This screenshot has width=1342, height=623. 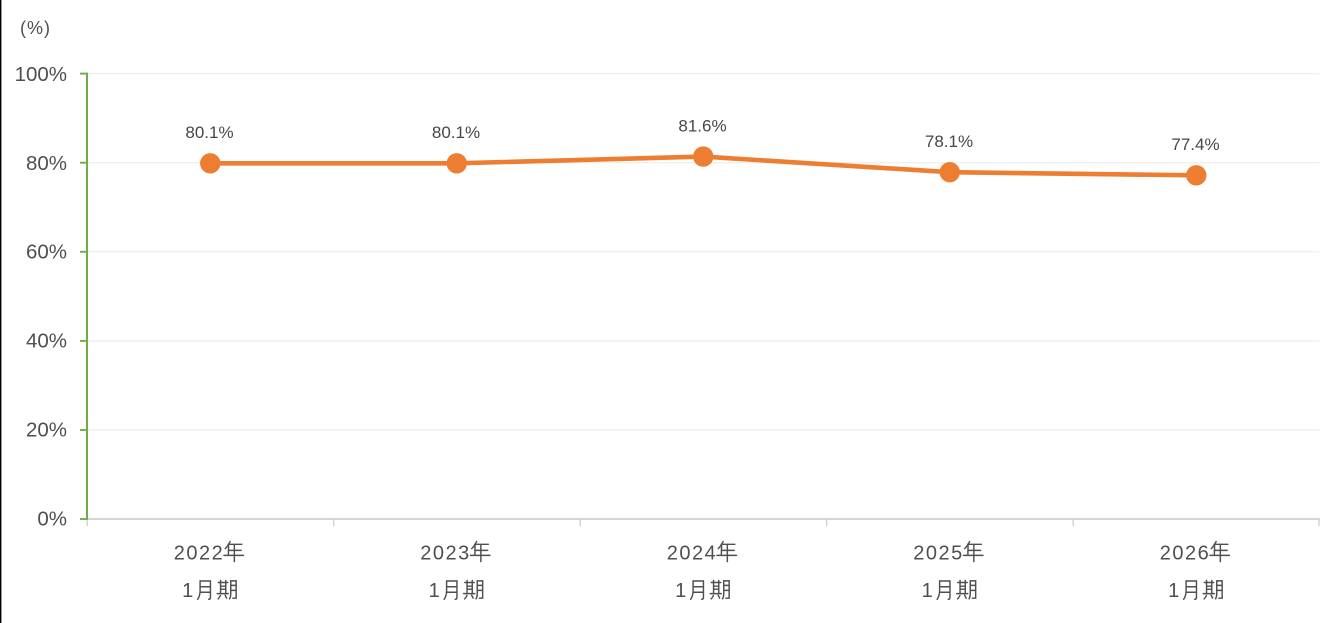 What do you see at coordinates (938, 553) in the screenshot?
I see `svg-text: 2025` at bounding box center [938, 553].